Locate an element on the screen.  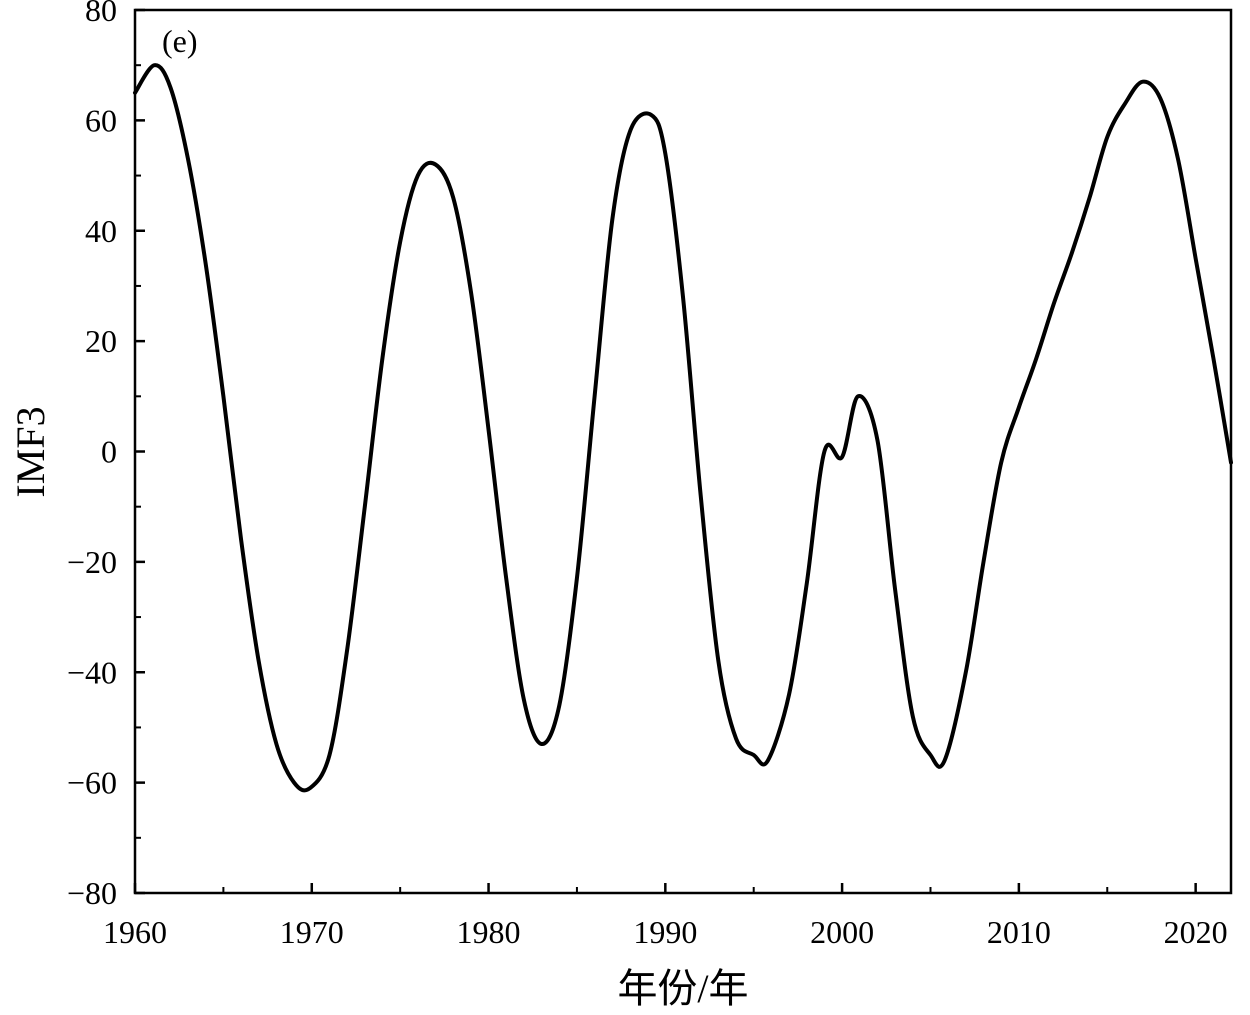
x-tick-label: 2000 is located at coordinates (842, 932).